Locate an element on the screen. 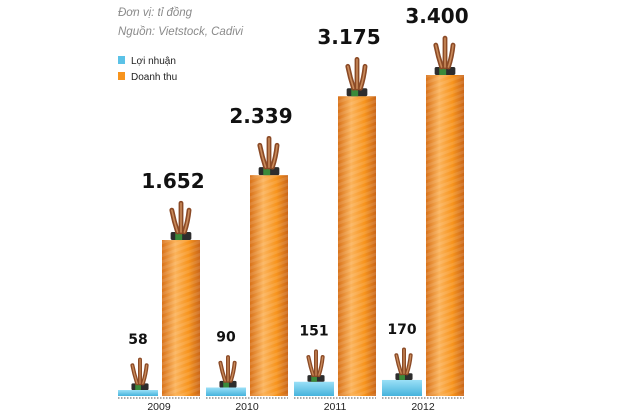  legend-item-revenue: Doanh thu is located at coordinates (147, 77).